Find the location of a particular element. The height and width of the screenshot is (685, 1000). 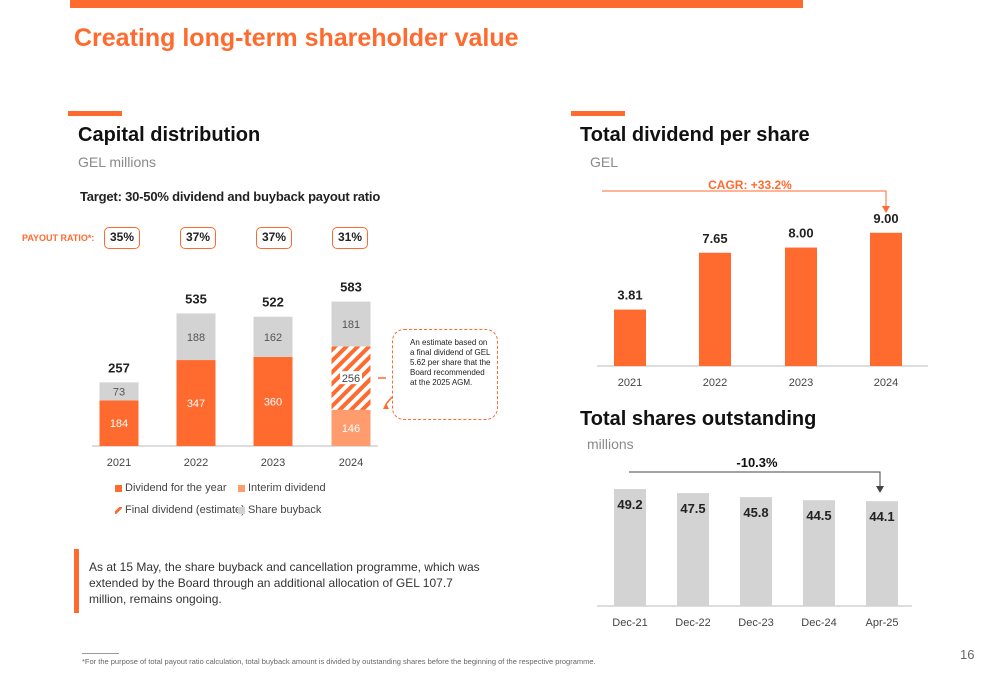

legend-dividend: Dividend for the year is located at coordinates (171, 488).